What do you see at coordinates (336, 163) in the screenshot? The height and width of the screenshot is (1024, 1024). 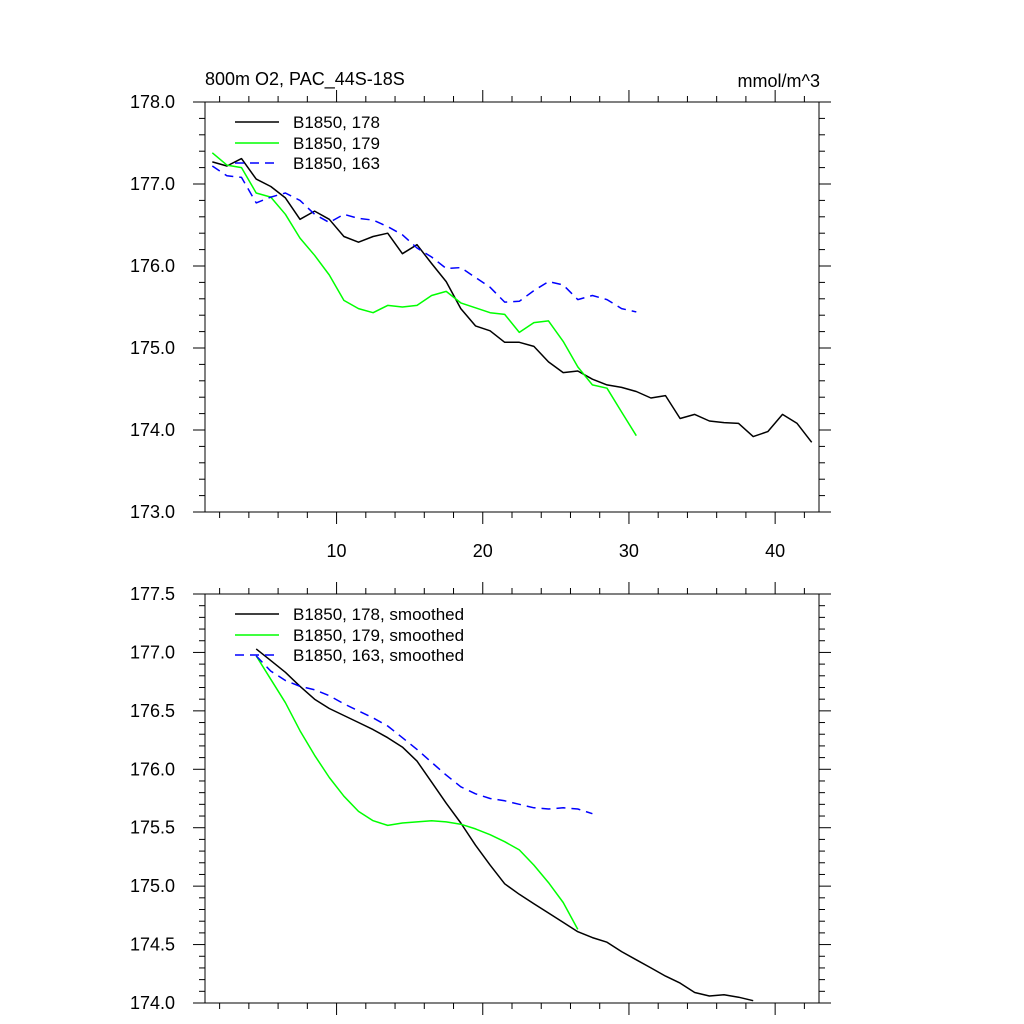 I see `legend-label-163: B1850, 163` at bounding box center [336, 163].